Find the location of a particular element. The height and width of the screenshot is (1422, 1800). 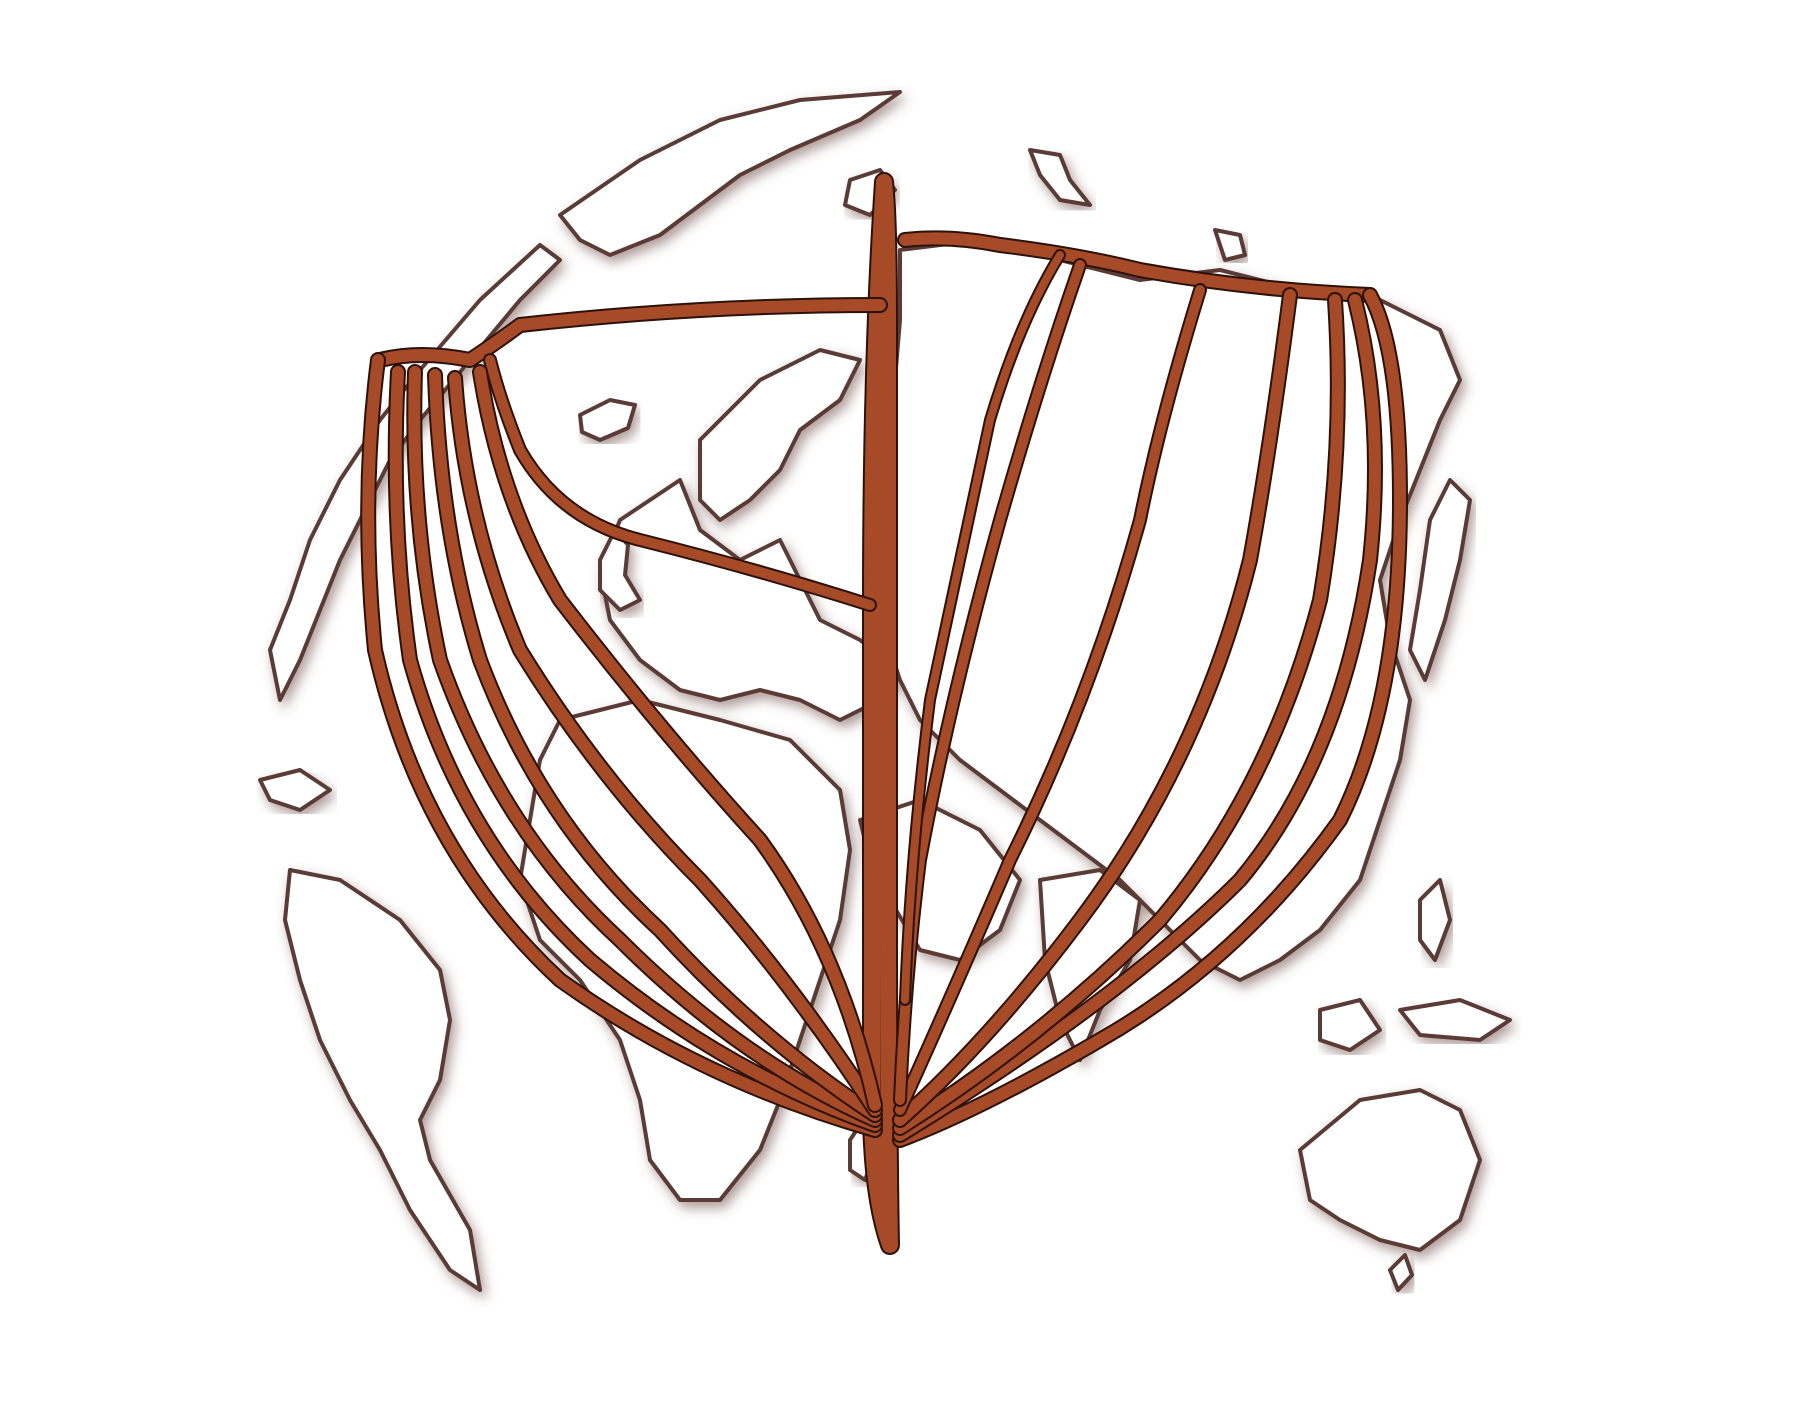

landmass-north-america is located at coordinates (415, 472).